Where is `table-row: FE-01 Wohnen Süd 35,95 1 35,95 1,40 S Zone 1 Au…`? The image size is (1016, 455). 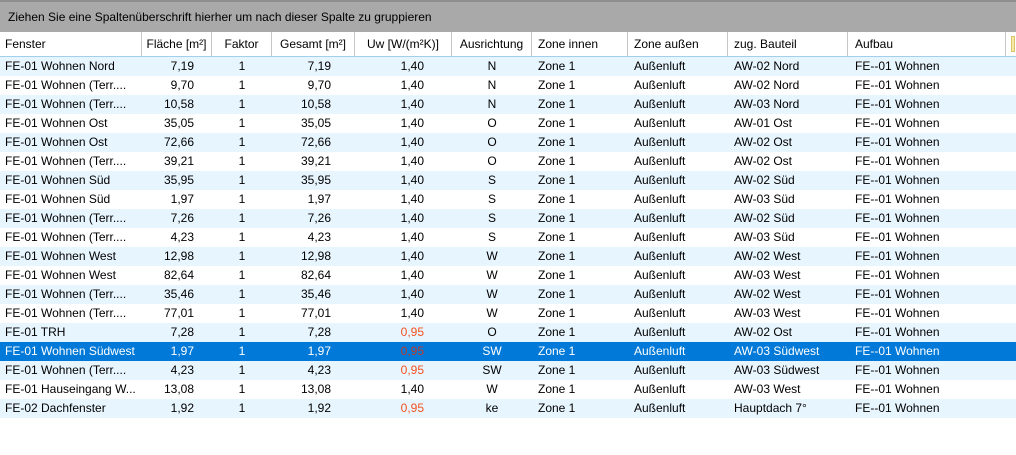 table-row: FE-01 Wohnen Süd 35,95 1 35,95 1,40 S Zone 1 Au… is located at coordinates (508, 180).